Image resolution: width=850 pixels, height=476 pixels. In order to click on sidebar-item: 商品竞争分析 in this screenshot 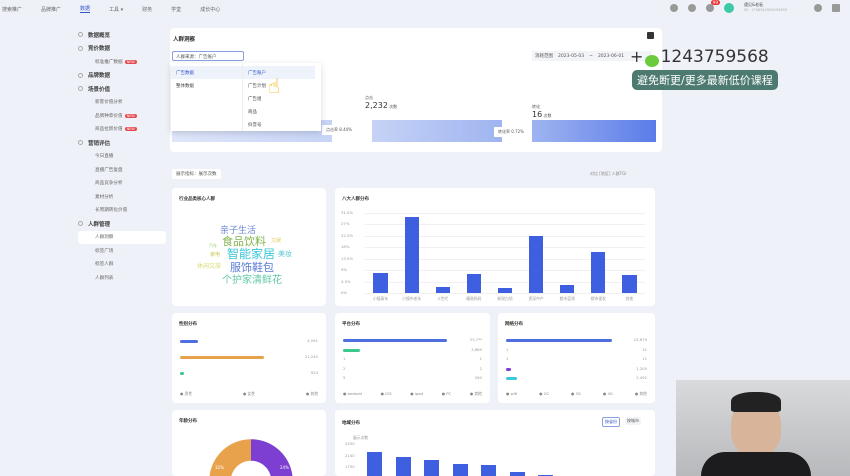, I will do `click(122, 184)`.